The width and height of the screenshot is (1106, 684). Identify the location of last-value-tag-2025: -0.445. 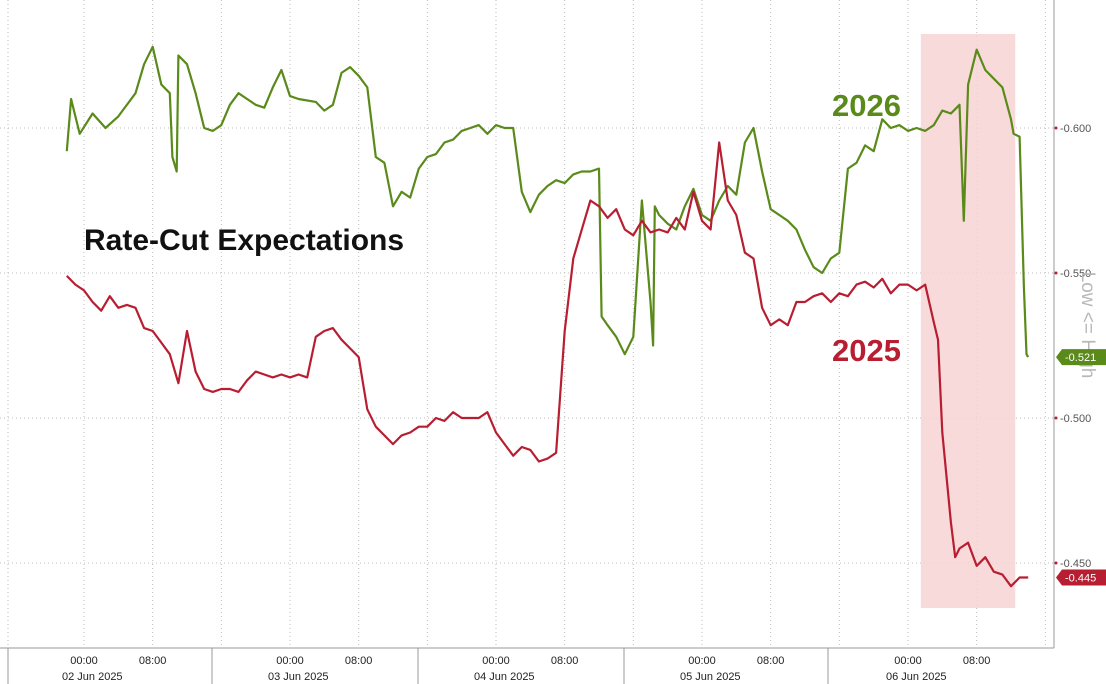
(1081, 577).